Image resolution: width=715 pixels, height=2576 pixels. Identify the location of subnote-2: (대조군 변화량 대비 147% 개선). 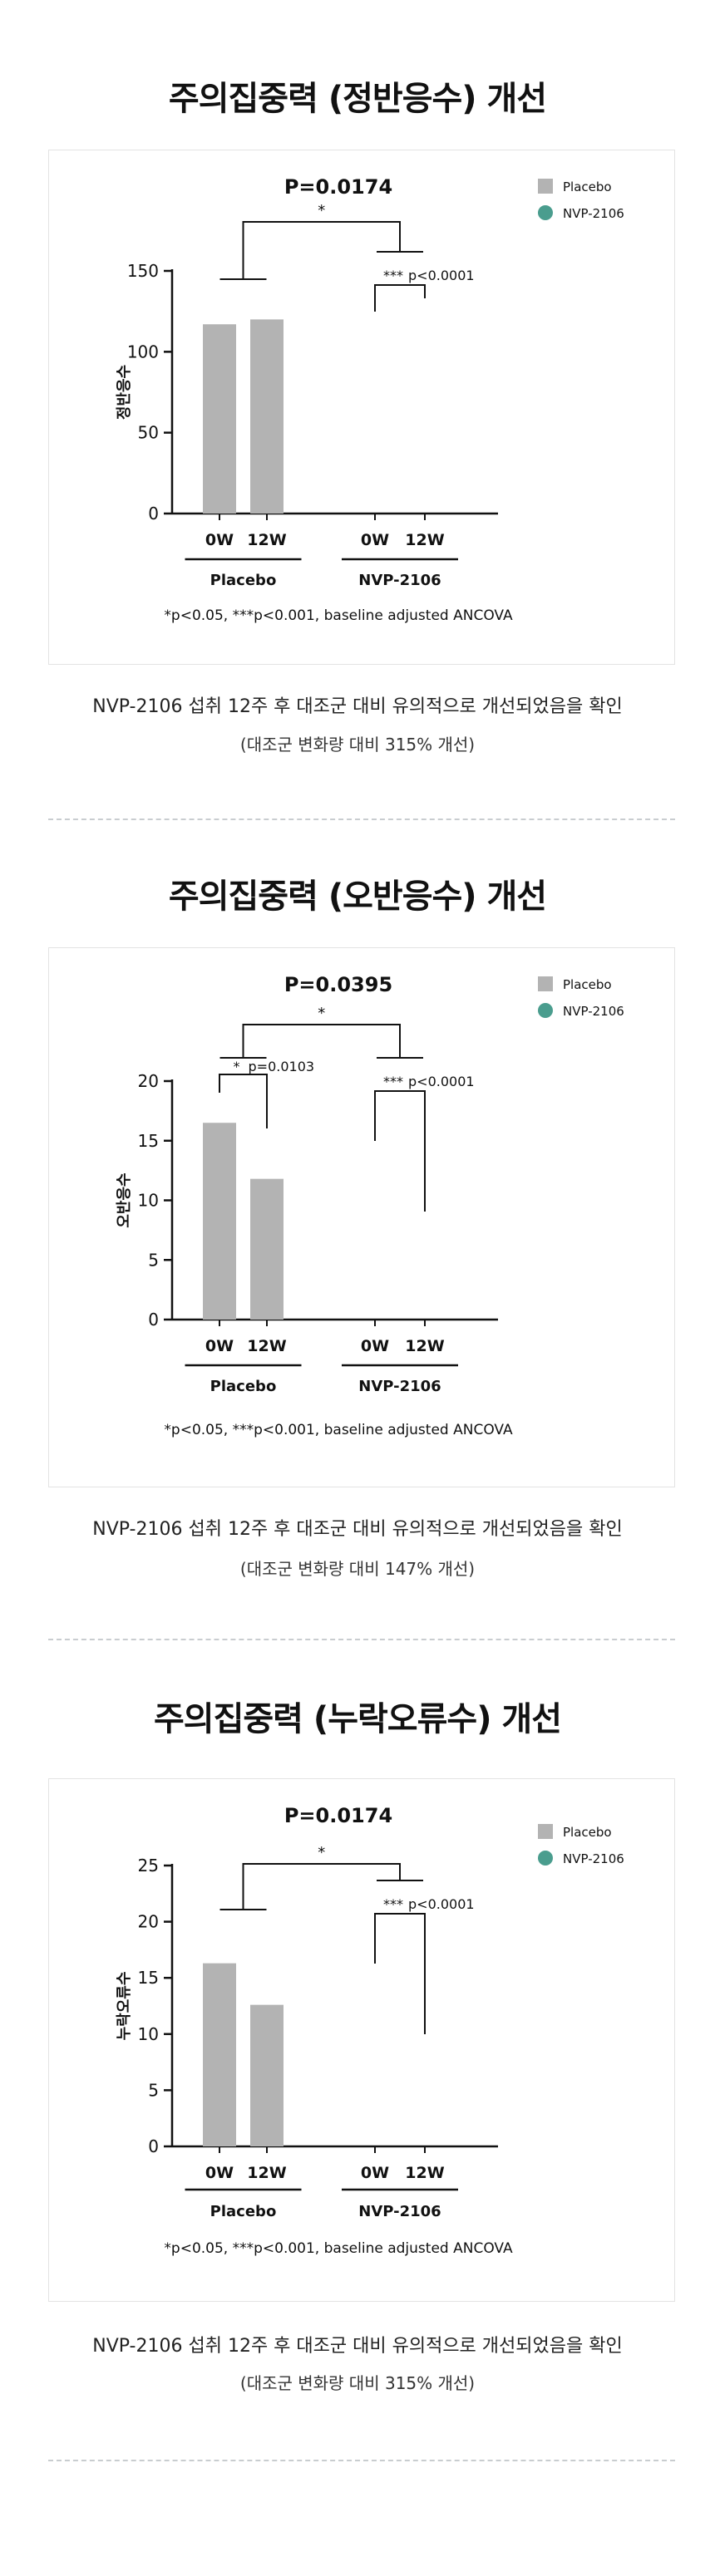
(357, 1569).